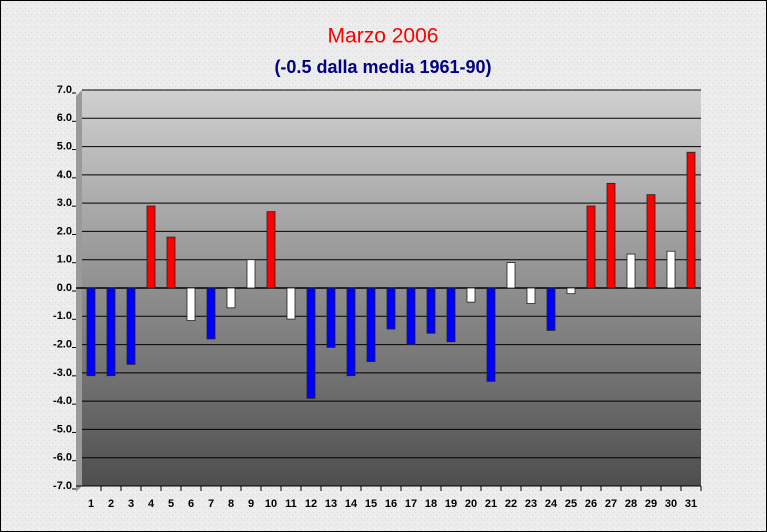 The height and width of the screenshot is (532, 767). Describe the element at coordinates (62, 373) in the screenshot. I see `y-tick-label: -3.0` at that location.